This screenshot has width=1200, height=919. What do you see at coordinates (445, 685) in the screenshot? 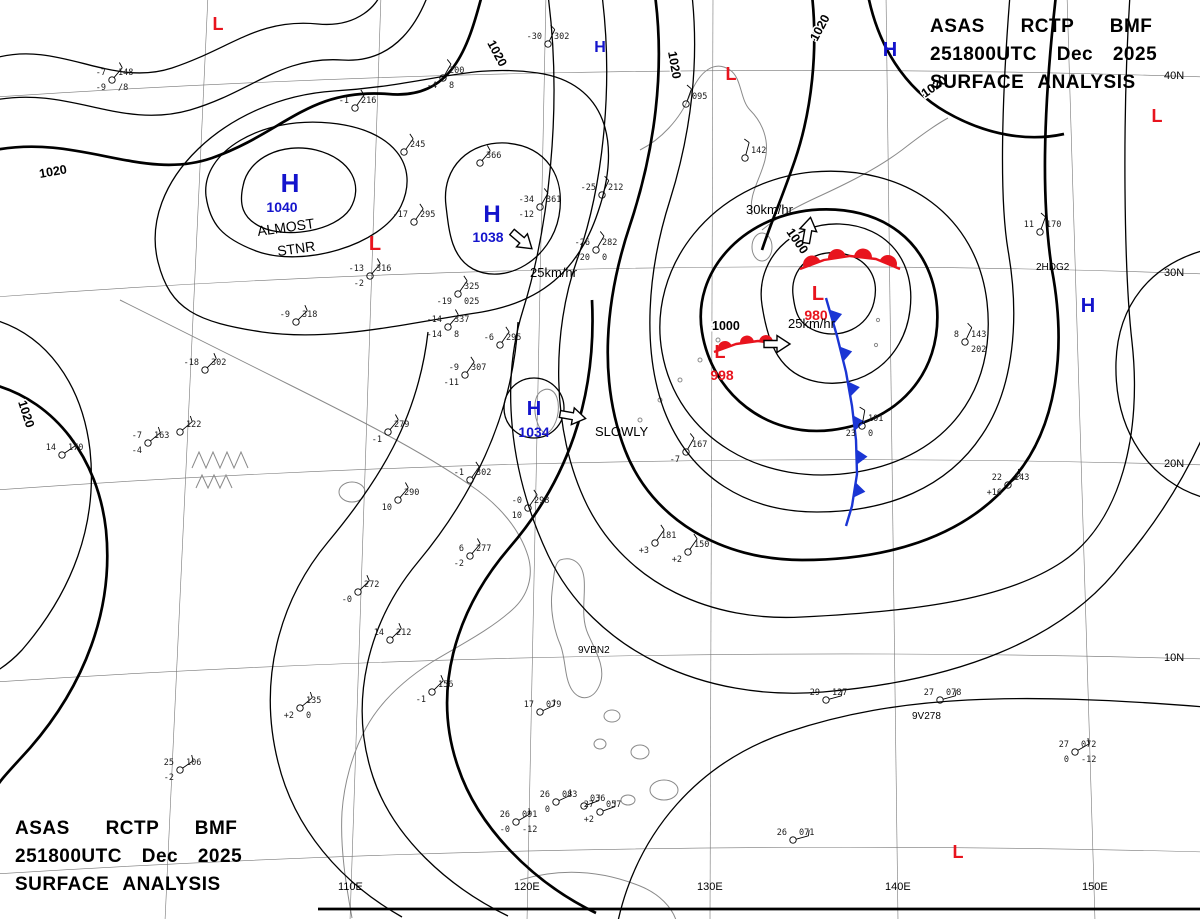
I see `station-value: 156` at bounding box center [445, 685].